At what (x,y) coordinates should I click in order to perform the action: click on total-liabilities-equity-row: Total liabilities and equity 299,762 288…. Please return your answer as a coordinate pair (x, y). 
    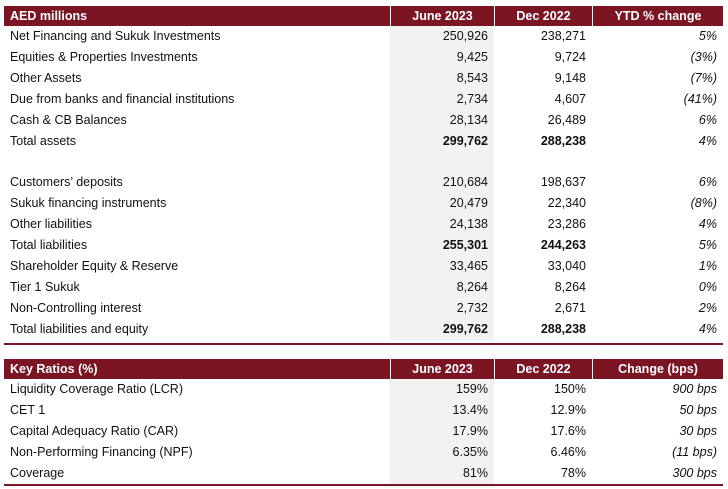
    Looking at the image, I should click on (363, 329).